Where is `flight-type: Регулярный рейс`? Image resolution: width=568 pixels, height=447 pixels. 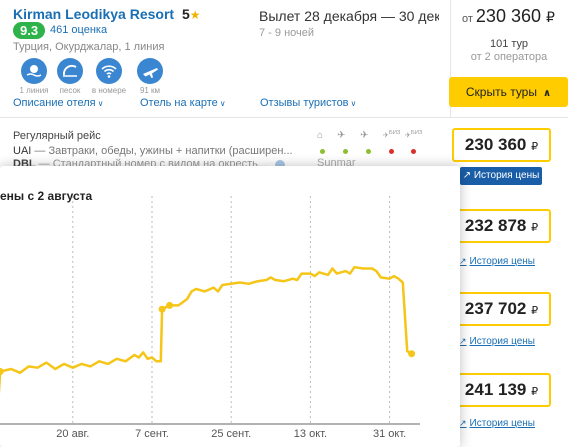 flight-type: Регулярный рейс is located at coordinates (57, 136).